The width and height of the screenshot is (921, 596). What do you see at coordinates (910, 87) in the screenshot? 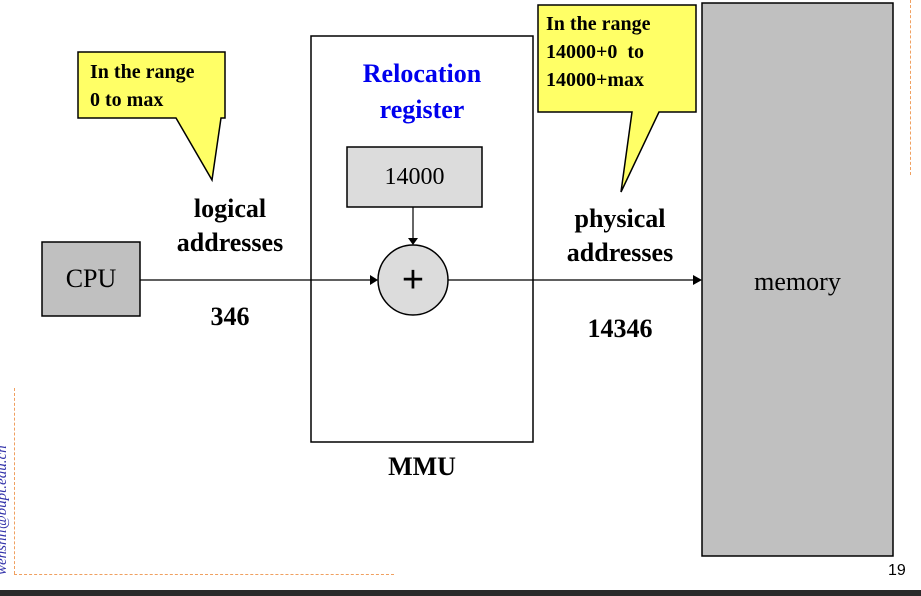
I see `dashed-border-right` at bounding box center [910, 87].